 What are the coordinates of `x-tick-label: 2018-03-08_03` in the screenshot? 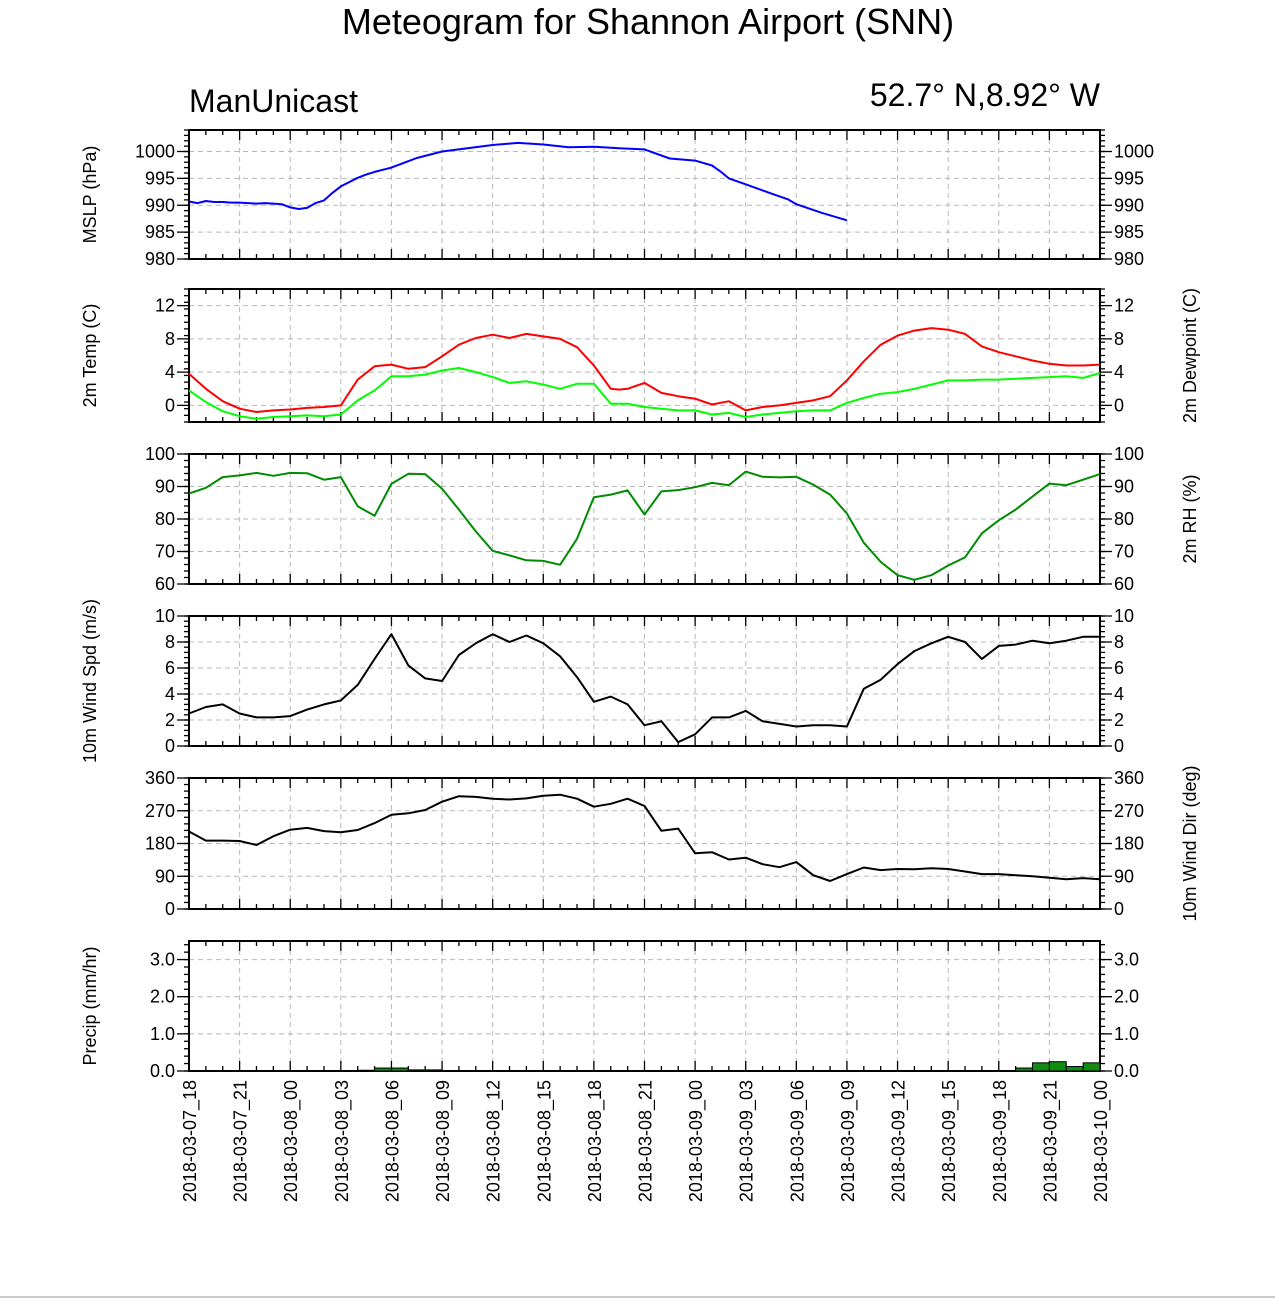 It's located at (342, 1141).